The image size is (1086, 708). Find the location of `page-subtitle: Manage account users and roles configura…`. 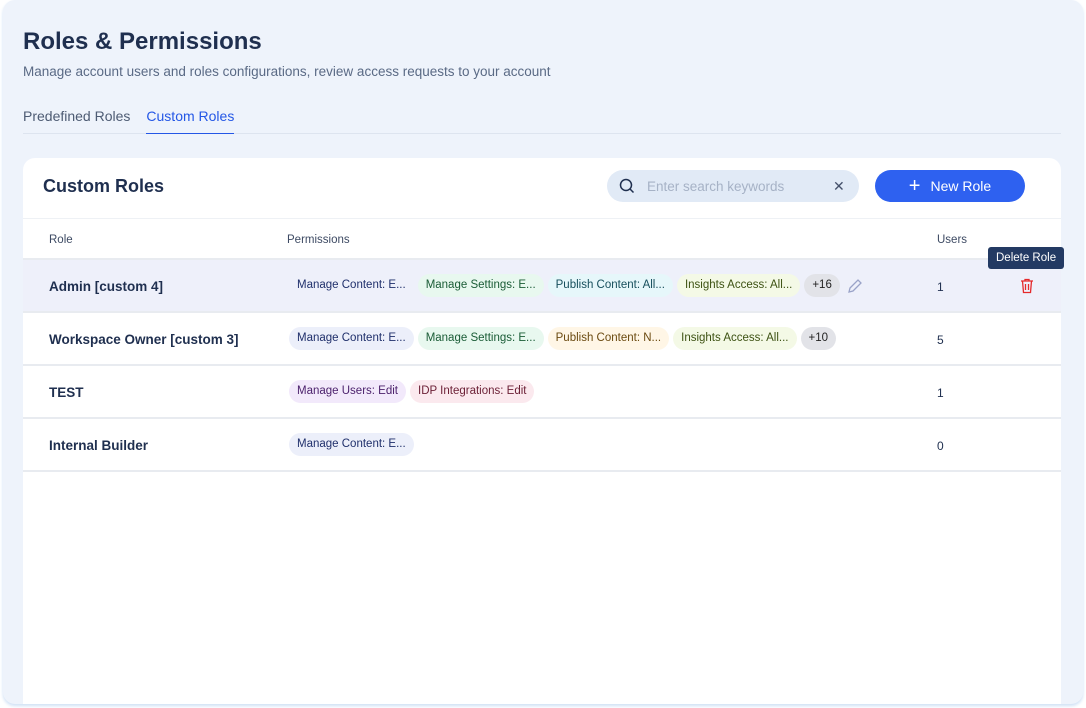

page-subtitle: Manage account users and roles configura… is located at coordinates (287, 71).